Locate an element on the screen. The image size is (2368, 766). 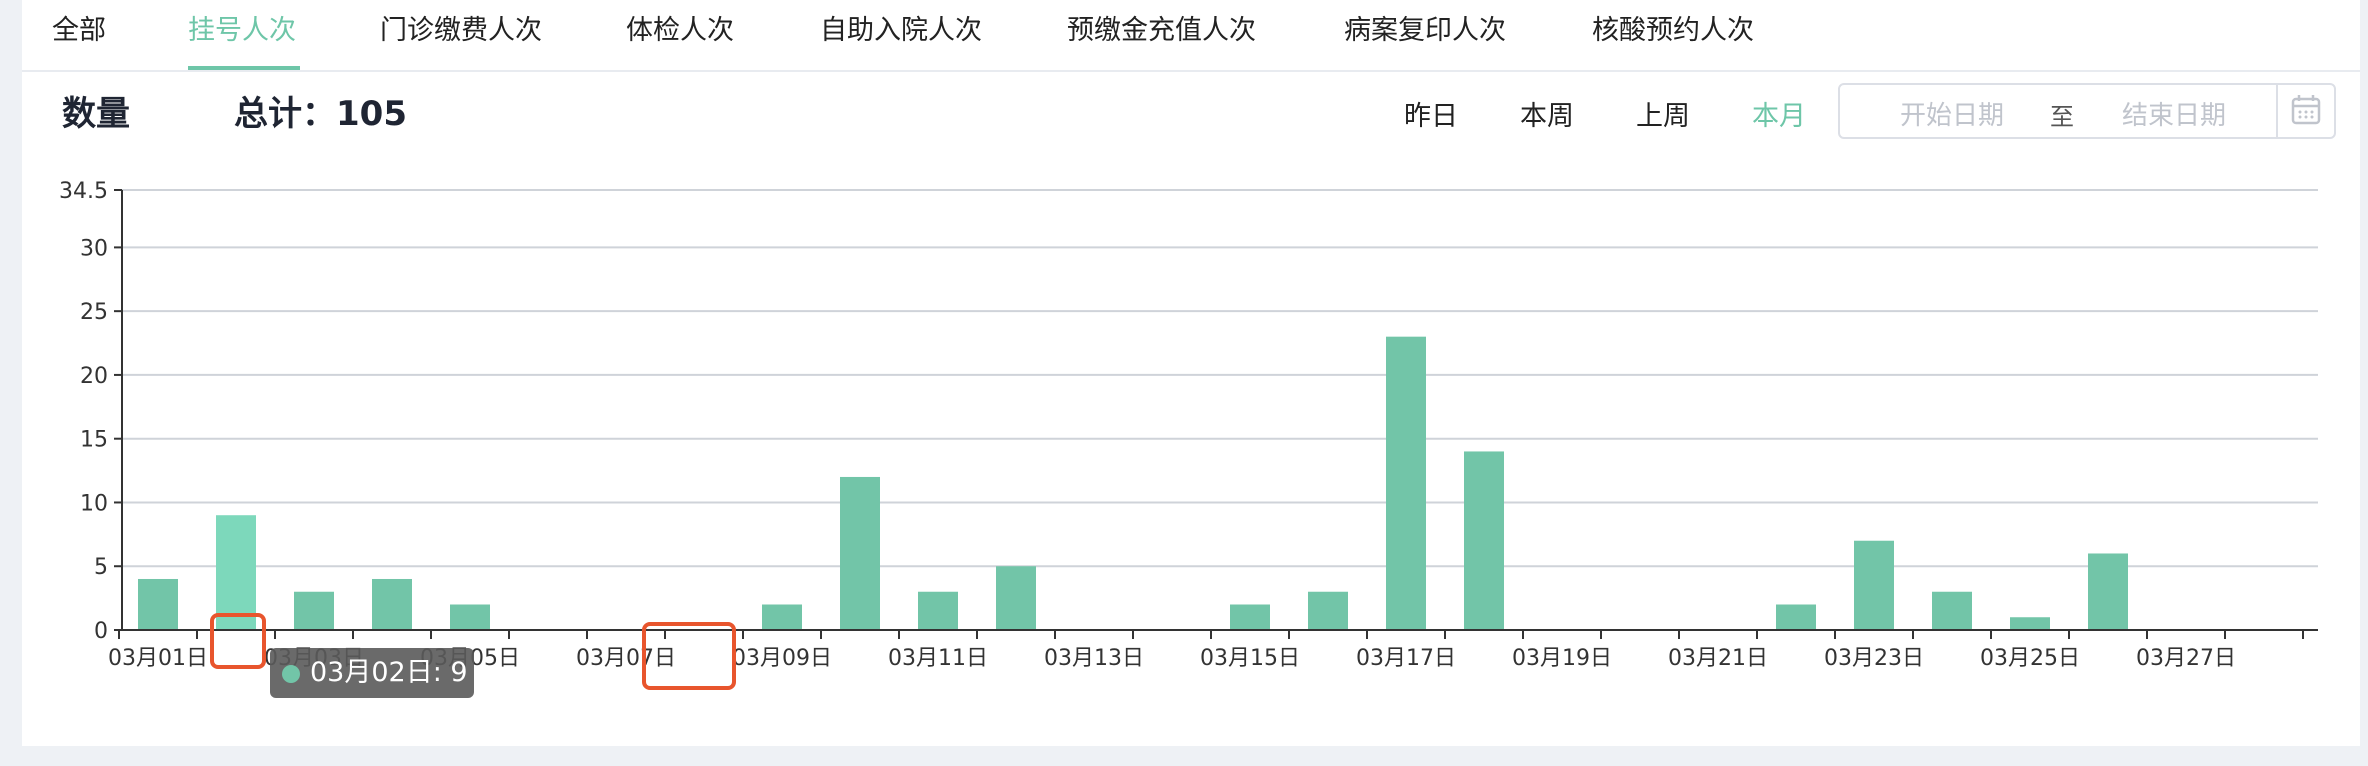
bar-03月23日 is located at coordinates (1874, 585).